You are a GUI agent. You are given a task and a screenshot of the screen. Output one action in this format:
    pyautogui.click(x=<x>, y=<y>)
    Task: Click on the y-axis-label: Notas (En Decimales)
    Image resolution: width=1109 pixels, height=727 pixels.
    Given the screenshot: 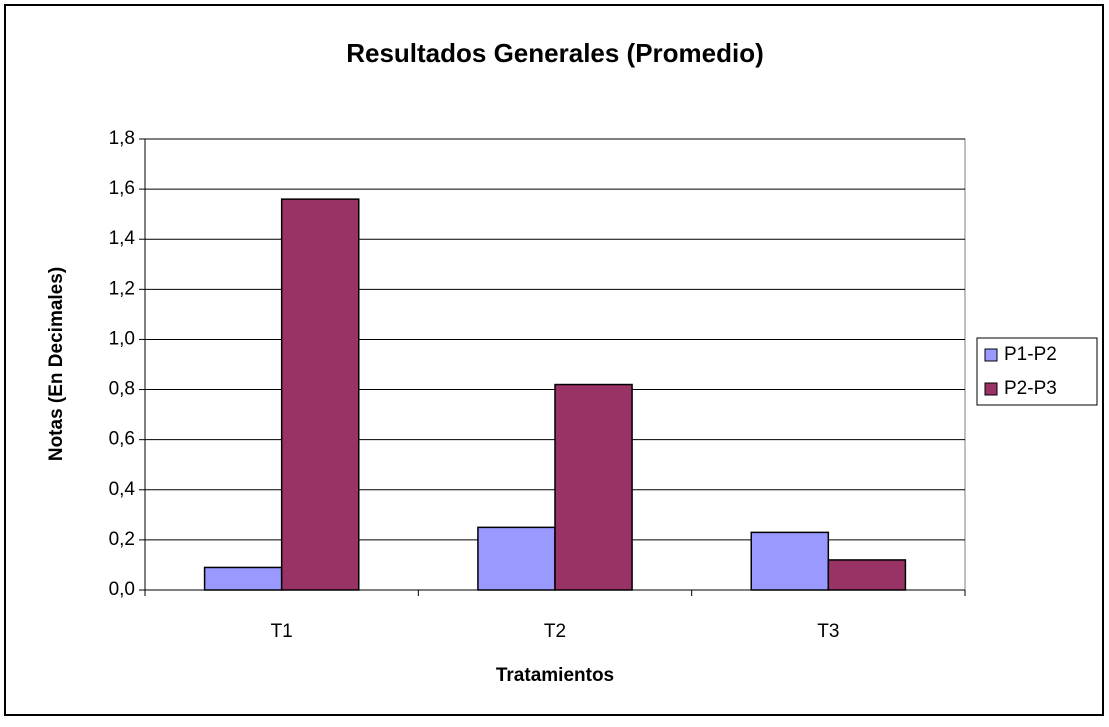 What is the action you would take?
    pyautogui.click(x=56, y=364)
    